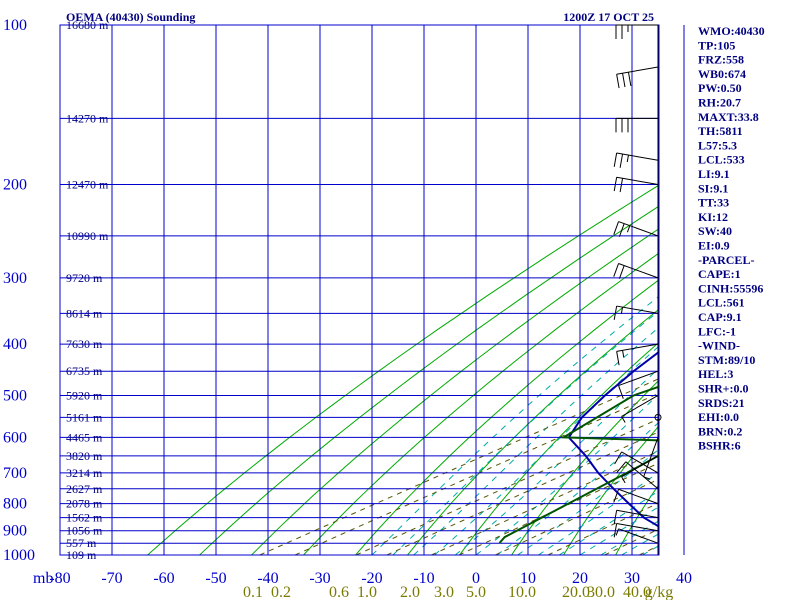 The image size is (800, 600). Describe the element at coordinates (15, 504) in the screenshot. I see `pressure-tick-label: 800` at that location.